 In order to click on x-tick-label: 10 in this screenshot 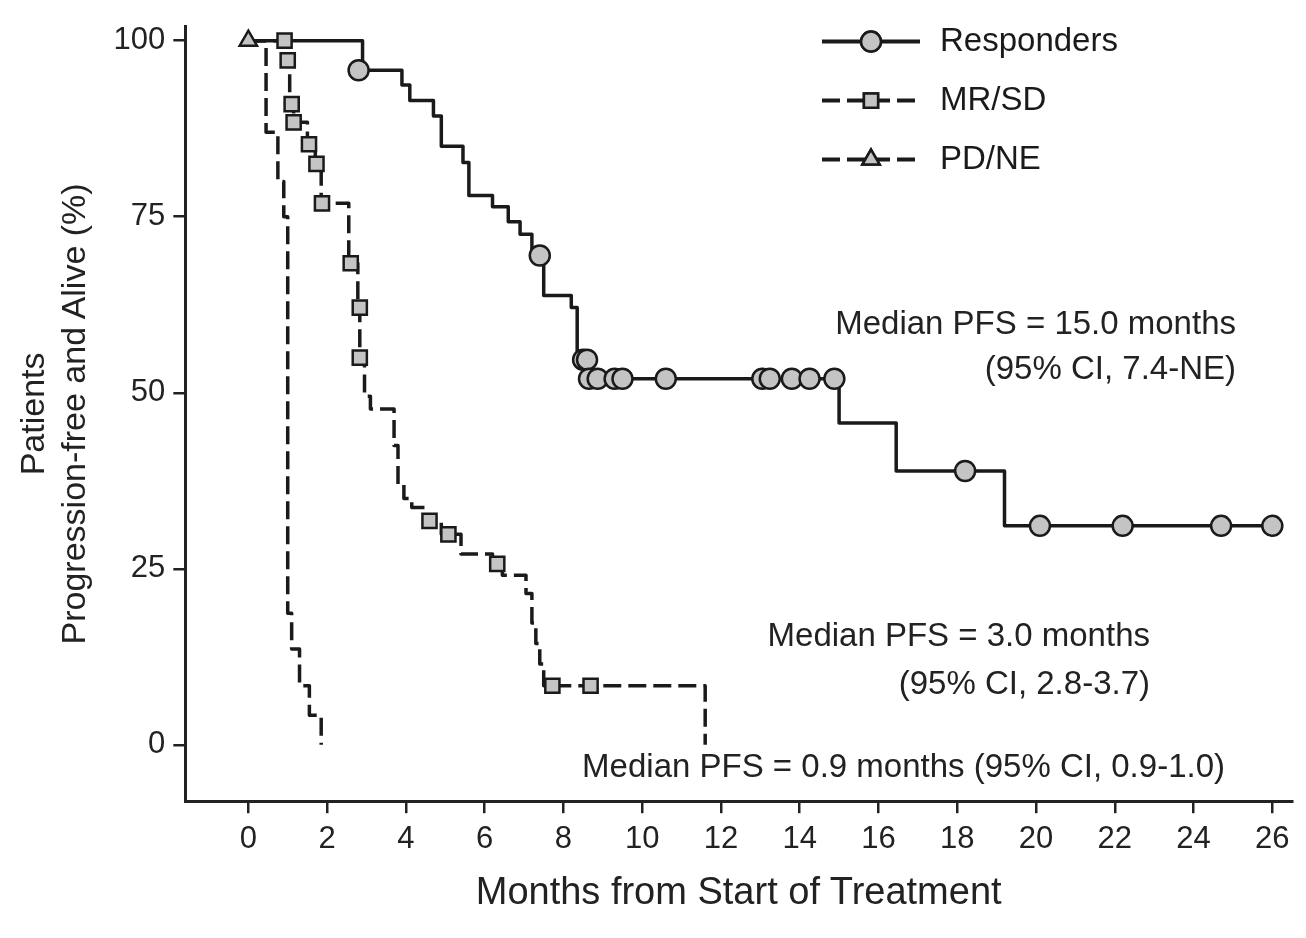, I will do `click(642, 838)`.